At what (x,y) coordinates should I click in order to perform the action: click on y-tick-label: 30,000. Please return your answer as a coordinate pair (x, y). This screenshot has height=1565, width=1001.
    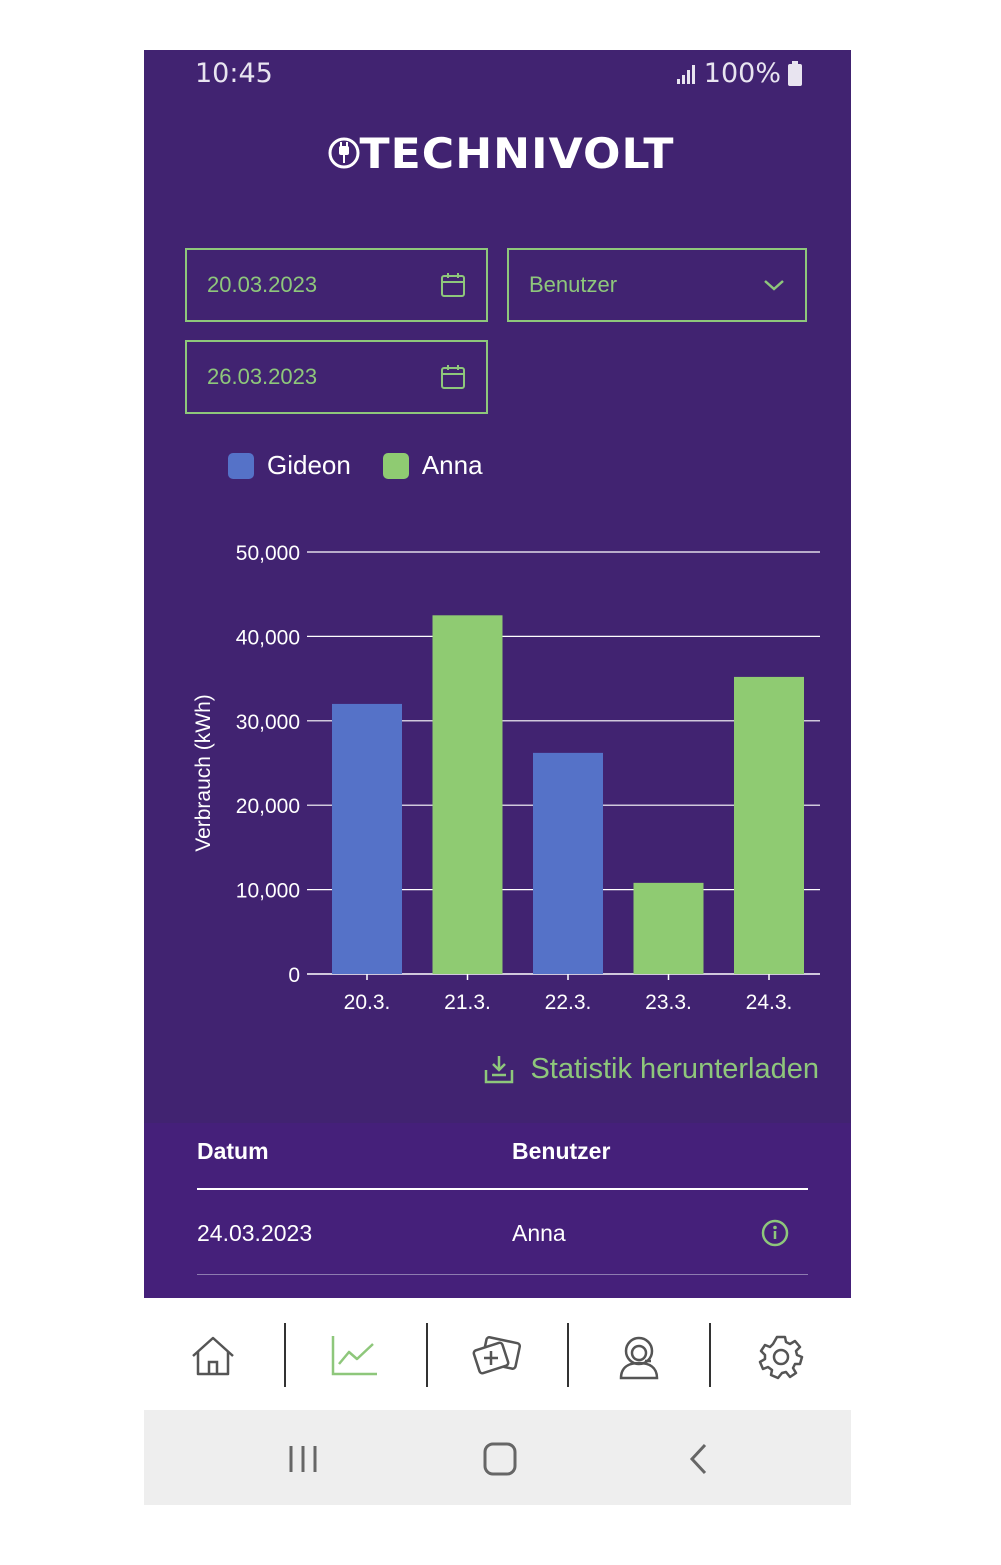
    Looking at the image, I should click on (268, 722).